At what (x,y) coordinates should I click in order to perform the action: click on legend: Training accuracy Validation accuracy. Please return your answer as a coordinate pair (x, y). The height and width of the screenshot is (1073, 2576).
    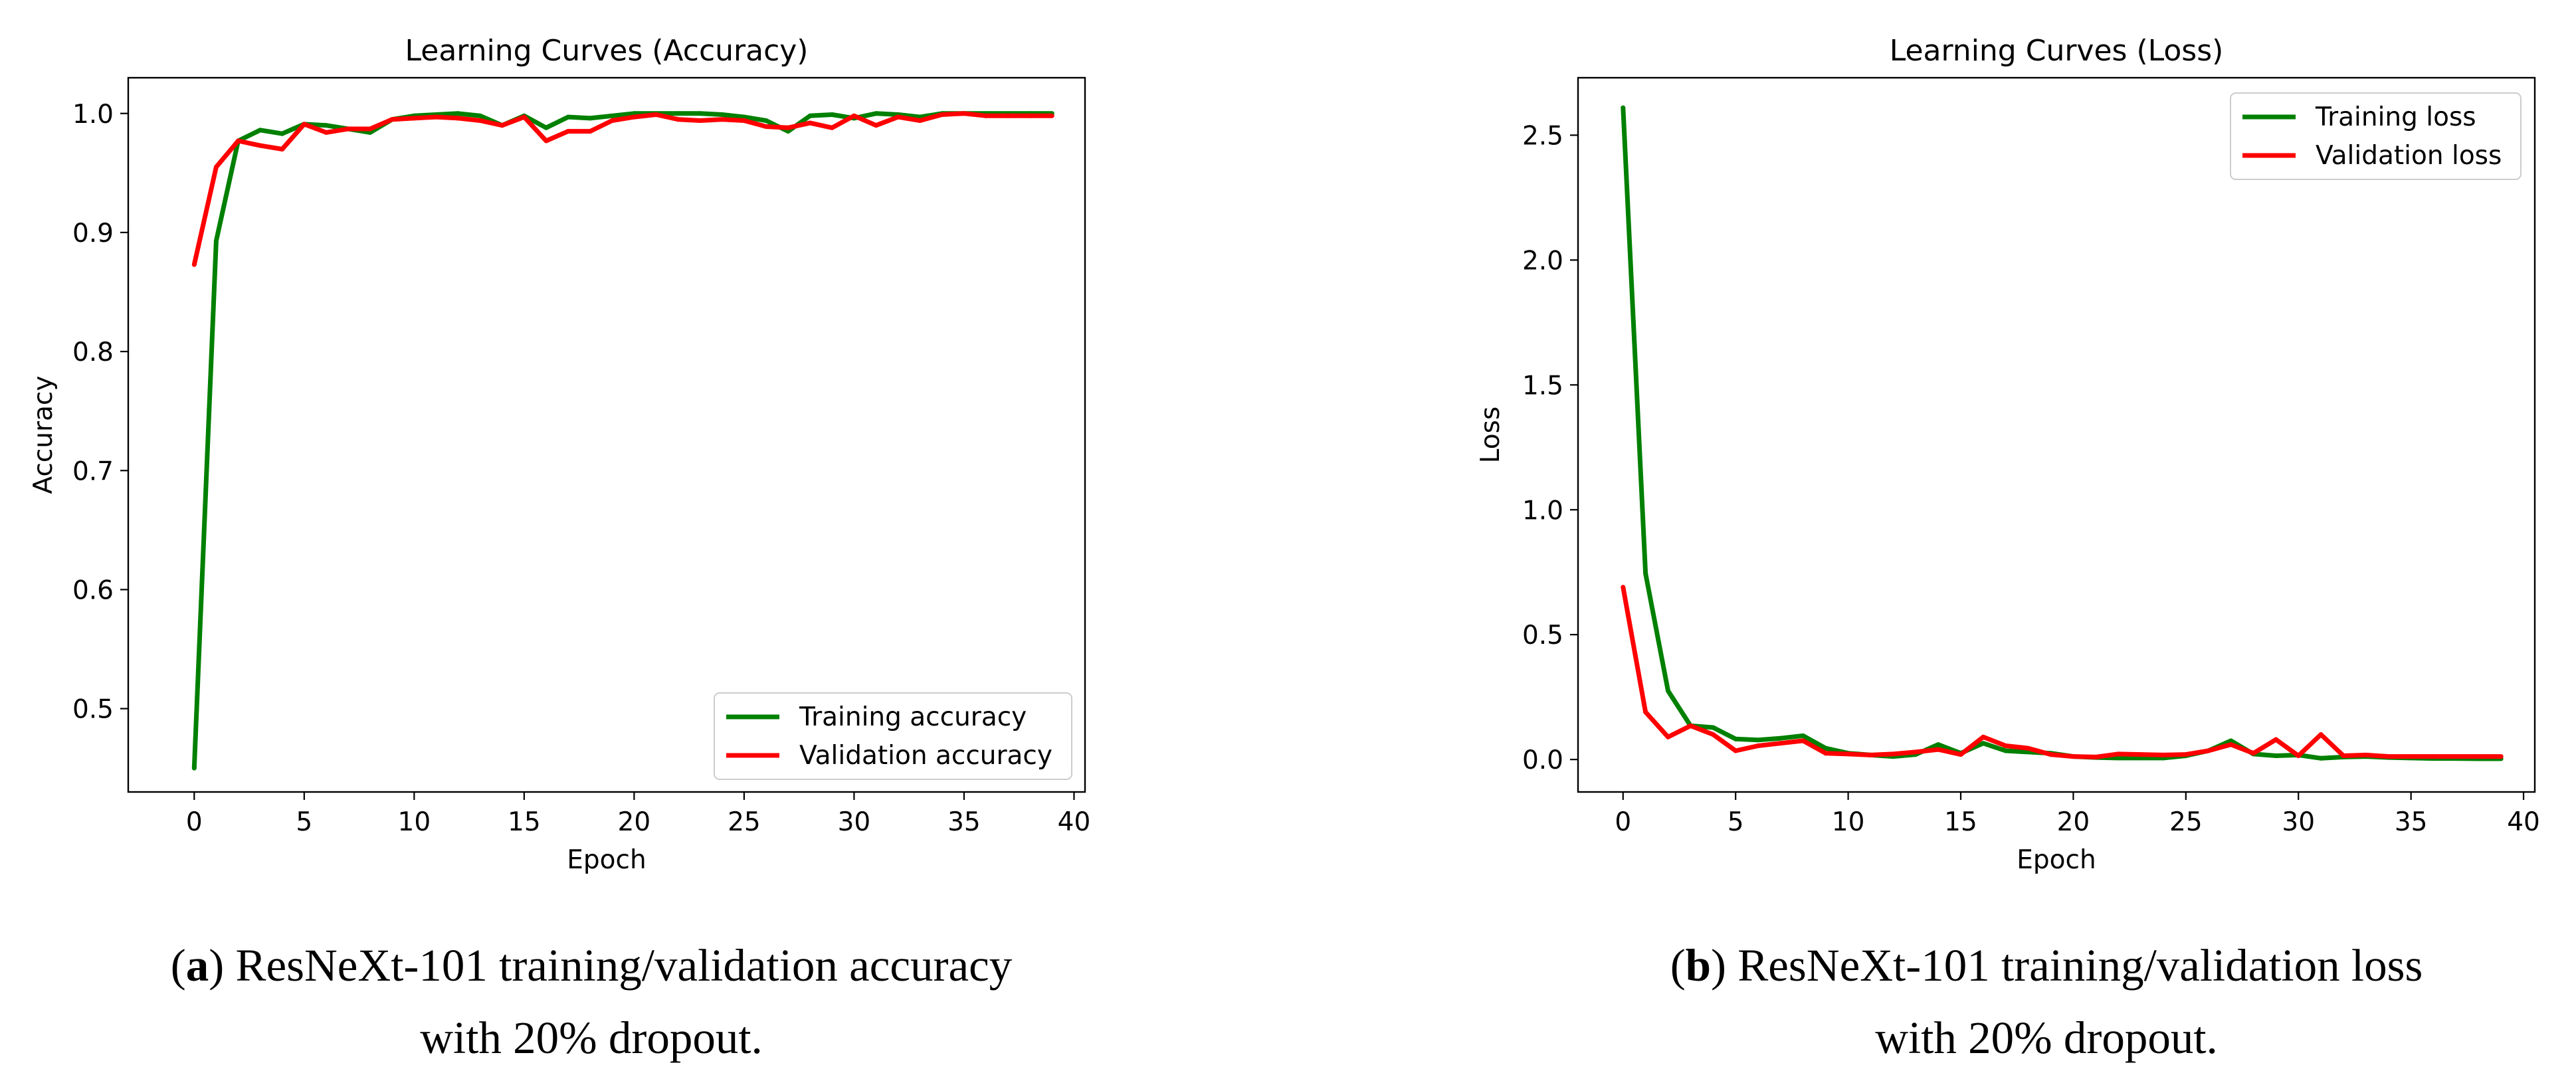
    Looking at the image, I should click on (893, 736).